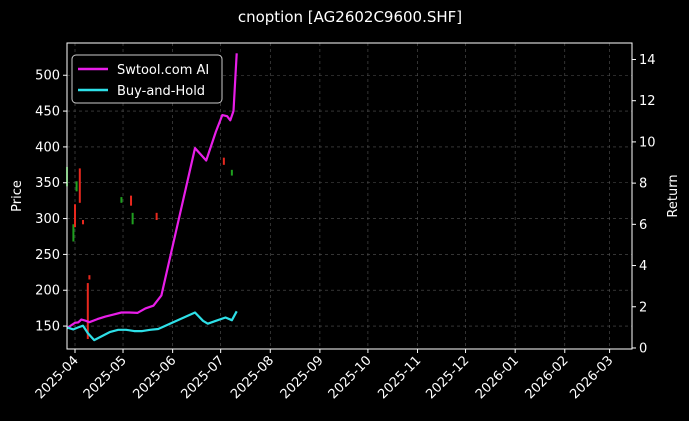 The width and height of the screenshot is (689, 421). What do you see at coordinates (647, 101) in the screenshot?
I see `y-right-tick-label: 12` at bounding box center [647, 101].